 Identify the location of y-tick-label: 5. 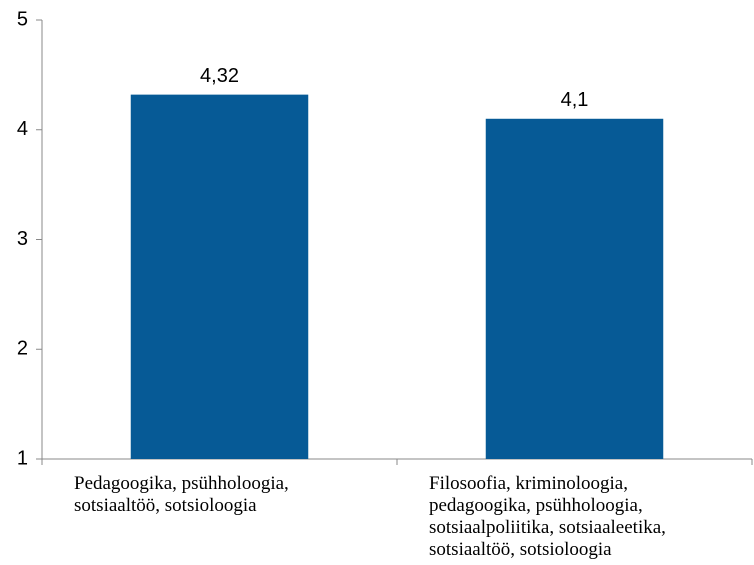
(22, 19).